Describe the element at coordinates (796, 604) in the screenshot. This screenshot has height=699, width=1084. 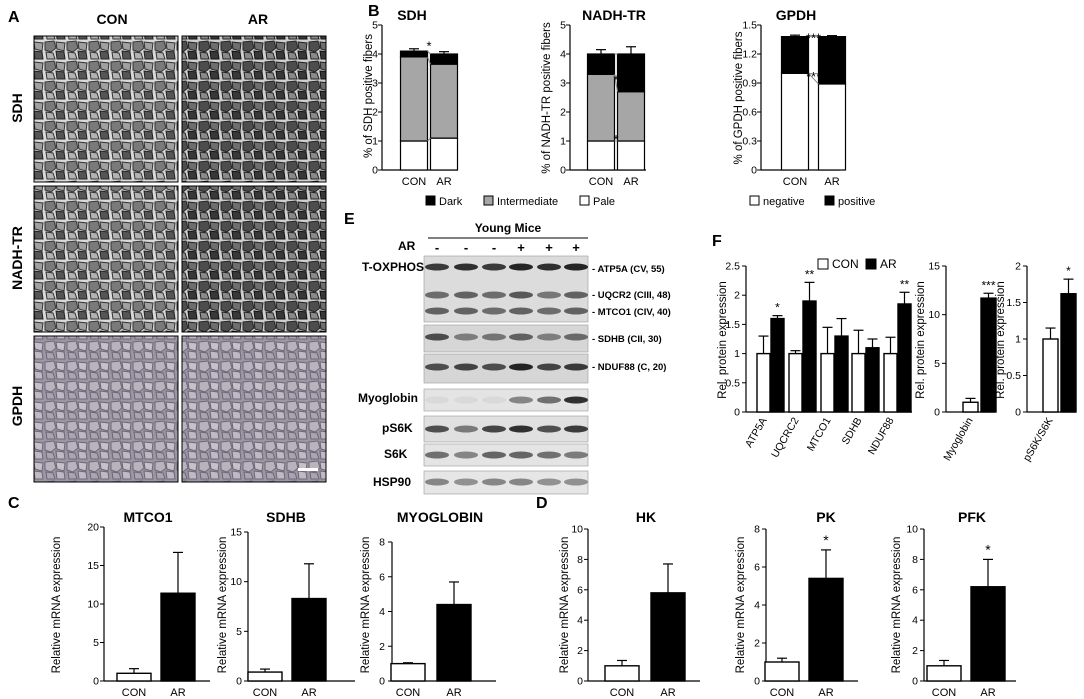
I see `chart-d-pk: PK Relative mRNA expression 0 2 4 6 8 CON AR *` at that location.